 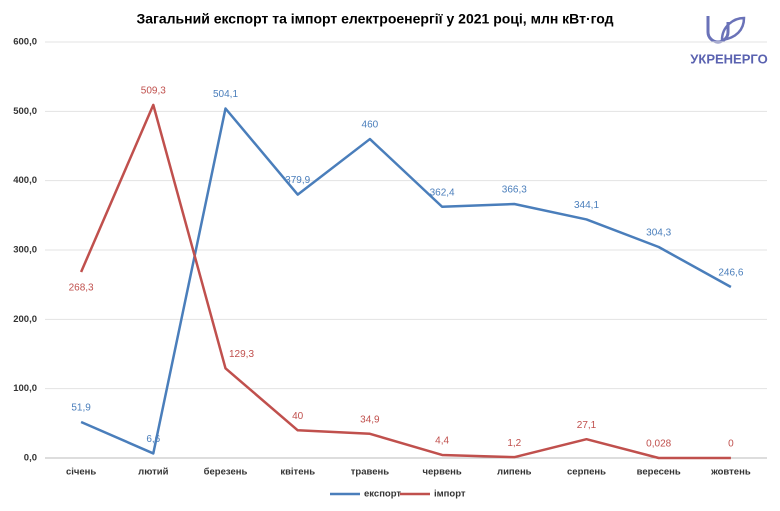 I want to click on data-label: 6,6, so click(x=153, y=439).